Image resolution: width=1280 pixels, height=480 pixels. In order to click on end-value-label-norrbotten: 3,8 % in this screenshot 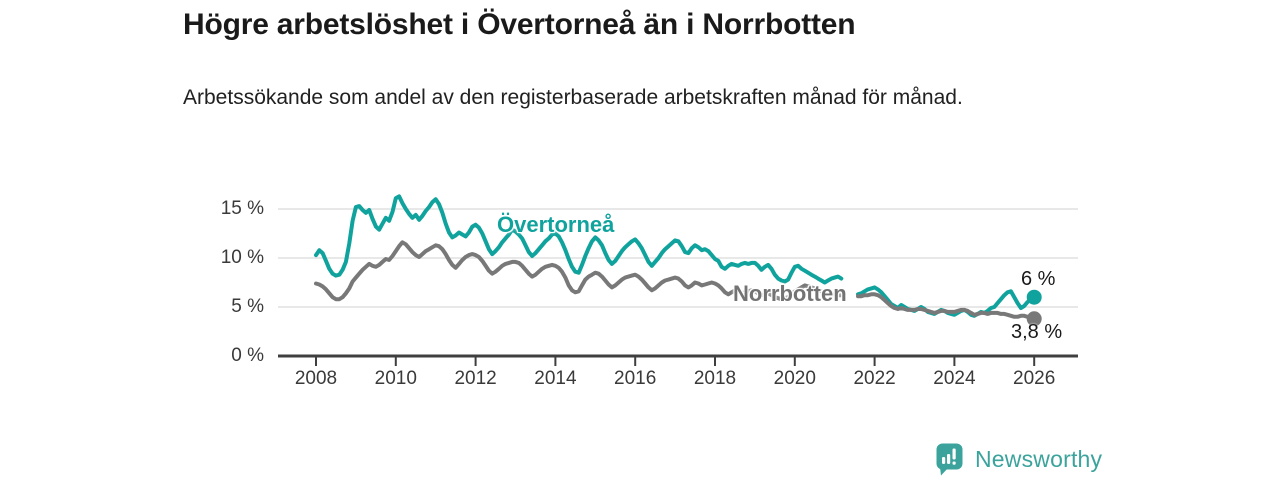, I will do `click(1037, 332)`.